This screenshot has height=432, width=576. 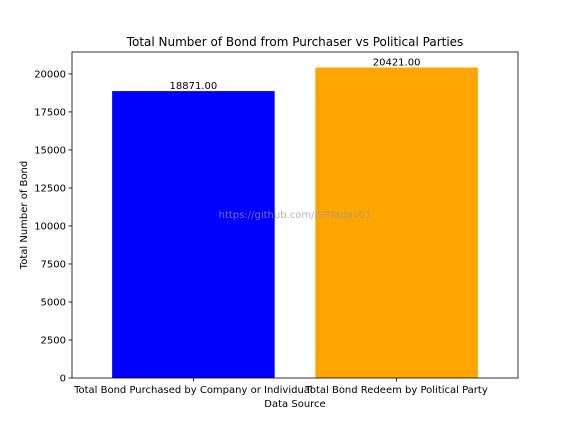 I want to click on x-tick-label-1: Total Bond Redeem by Political Party, so click(x=395, y=390).